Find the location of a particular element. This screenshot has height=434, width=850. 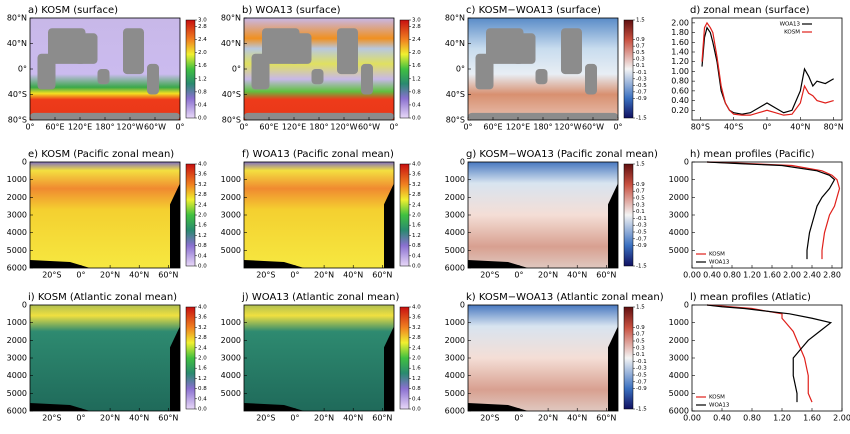

x-tick-label: 120°E is located at coordinates (518, 127).